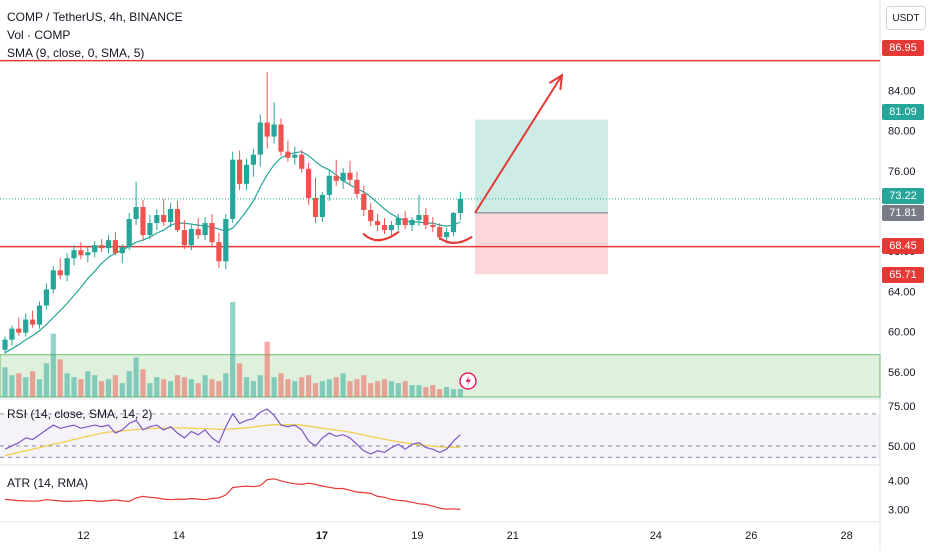 Image resolution: width=932 pixels, height=555 pixels. I want to click on time-tick-label: 14, so click(179, 536).